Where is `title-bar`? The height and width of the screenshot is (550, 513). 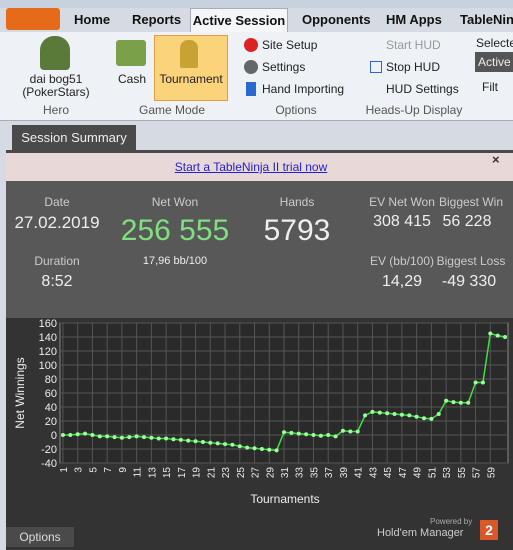
title-bar is located at coordinates (256, 4).